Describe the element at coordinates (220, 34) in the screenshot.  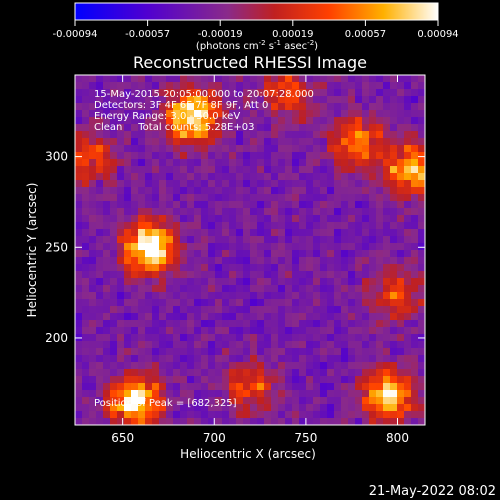
I see `colorbar-tick-label: -0.00019` at that location.